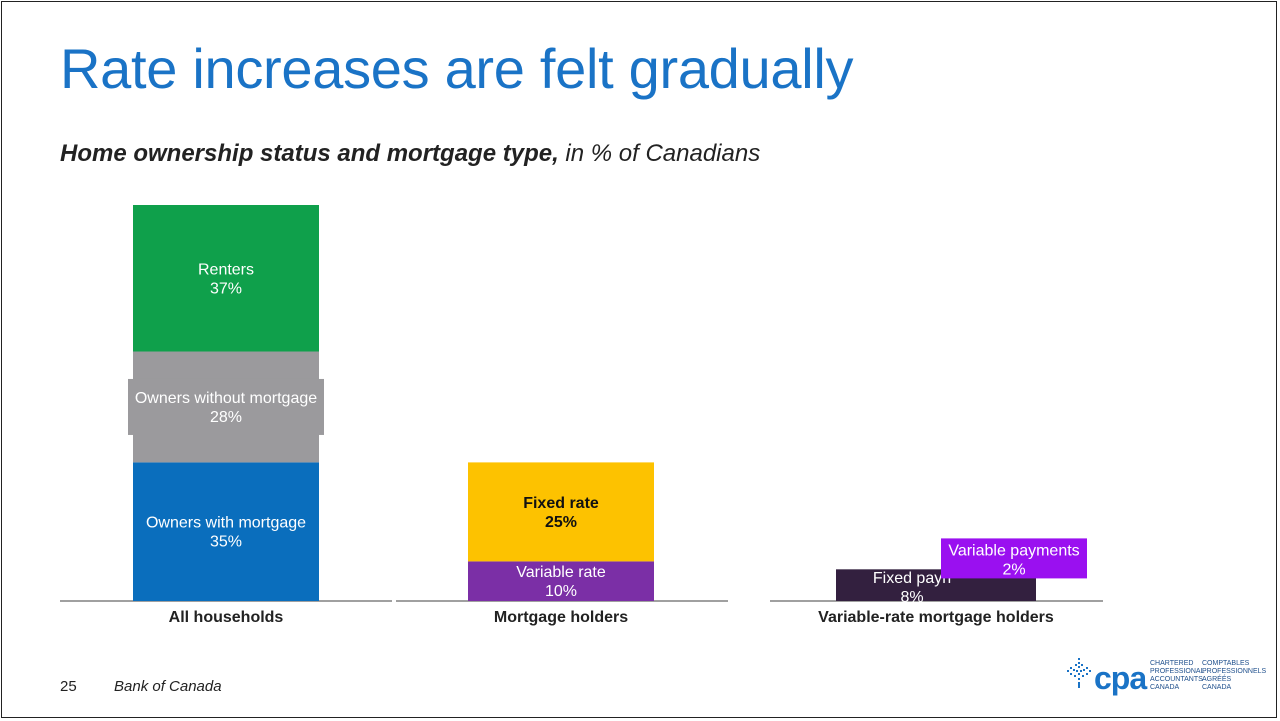 The height and width of the screenshot is (721, 1280). Describe the element at coordinates (561, 591) in the screenshot. I see `data-value-variable-rate: 10%` at that location.